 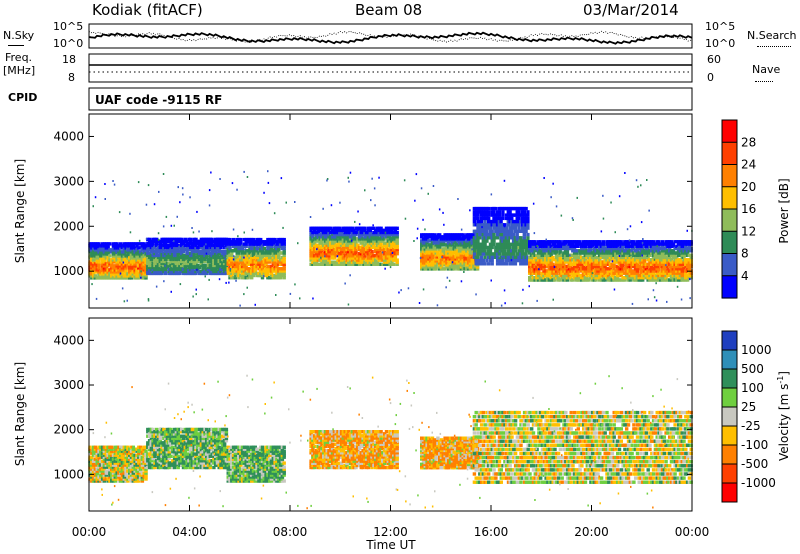 I want to click on nave-label-underline, so click(x=764, y=81).